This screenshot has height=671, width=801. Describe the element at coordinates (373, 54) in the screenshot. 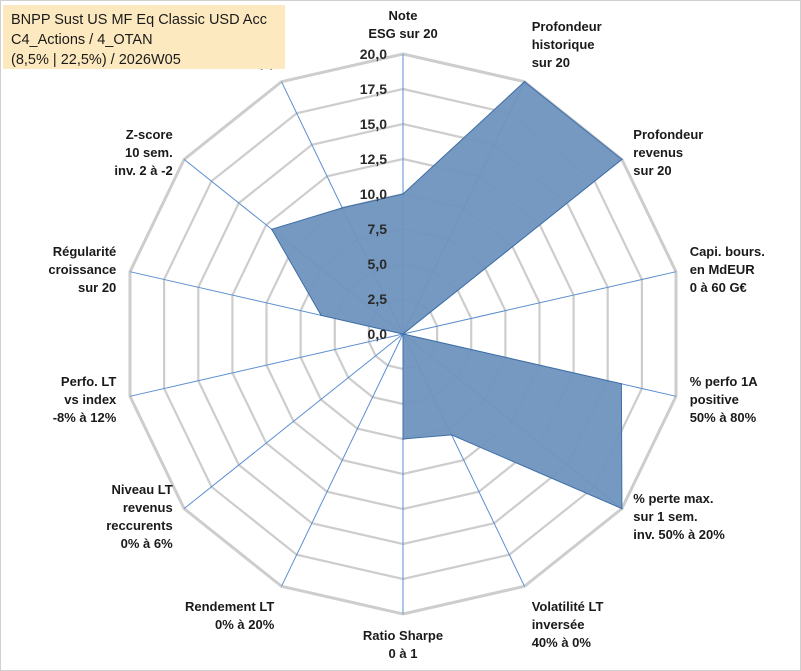

I see `tick-label: 20,0` at that location.